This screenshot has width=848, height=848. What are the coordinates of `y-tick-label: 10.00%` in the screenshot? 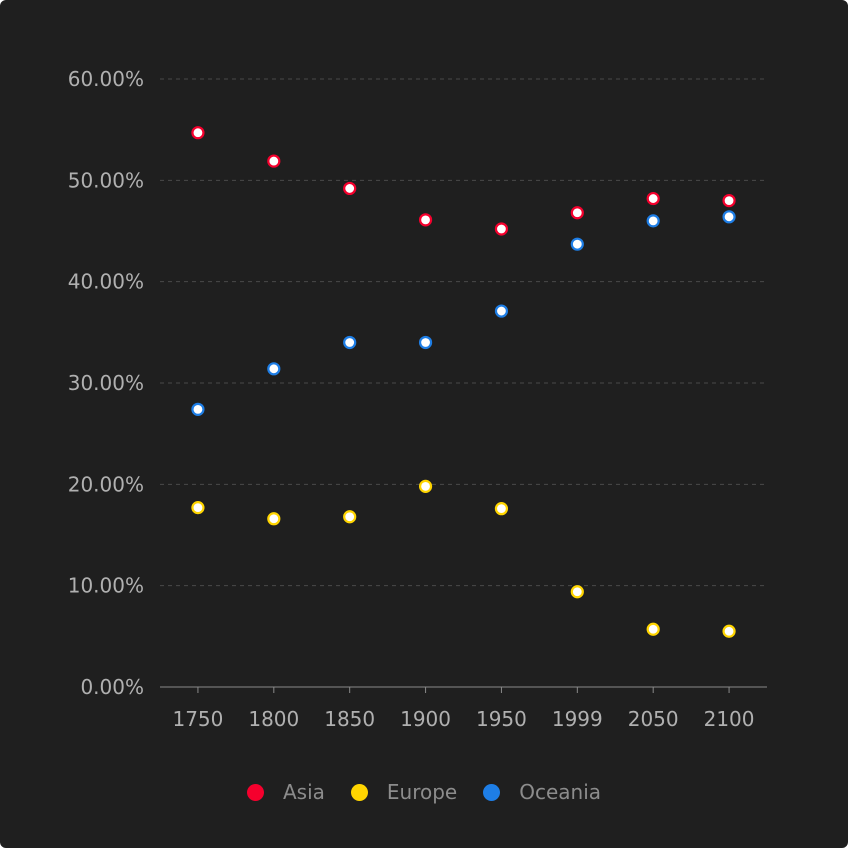 It's located at (106, 586).